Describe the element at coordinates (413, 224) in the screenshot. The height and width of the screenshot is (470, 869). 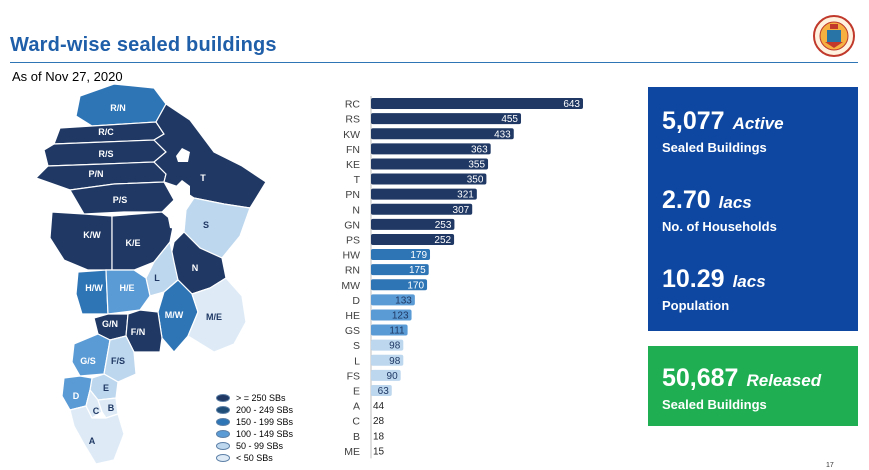
I see `bar-gn` at that location.